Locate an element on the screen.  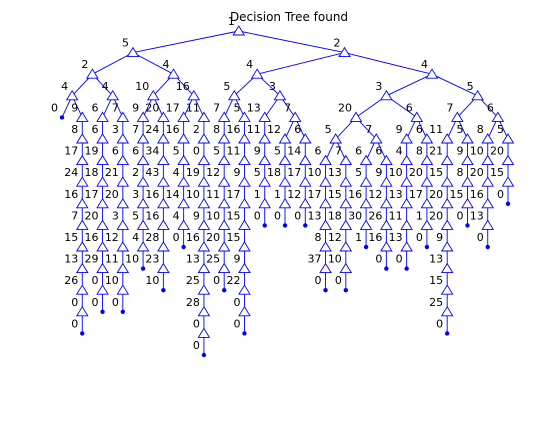
split-node: 18 is located at coordinates (279, 176).